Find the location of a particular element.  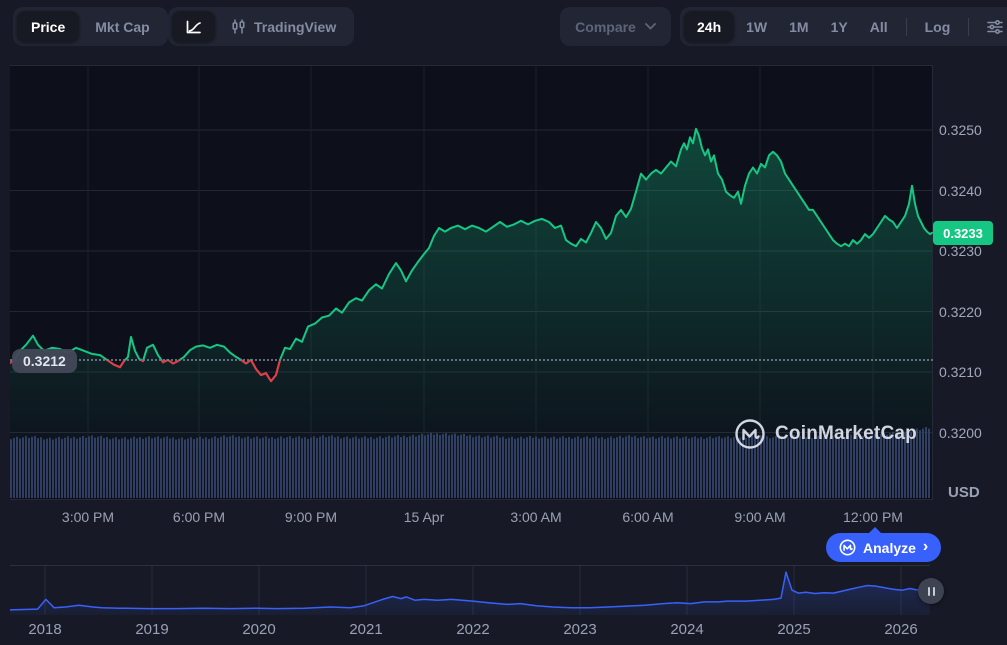

chart-type-toggle: TradingView is located at coordinates (261, 26).